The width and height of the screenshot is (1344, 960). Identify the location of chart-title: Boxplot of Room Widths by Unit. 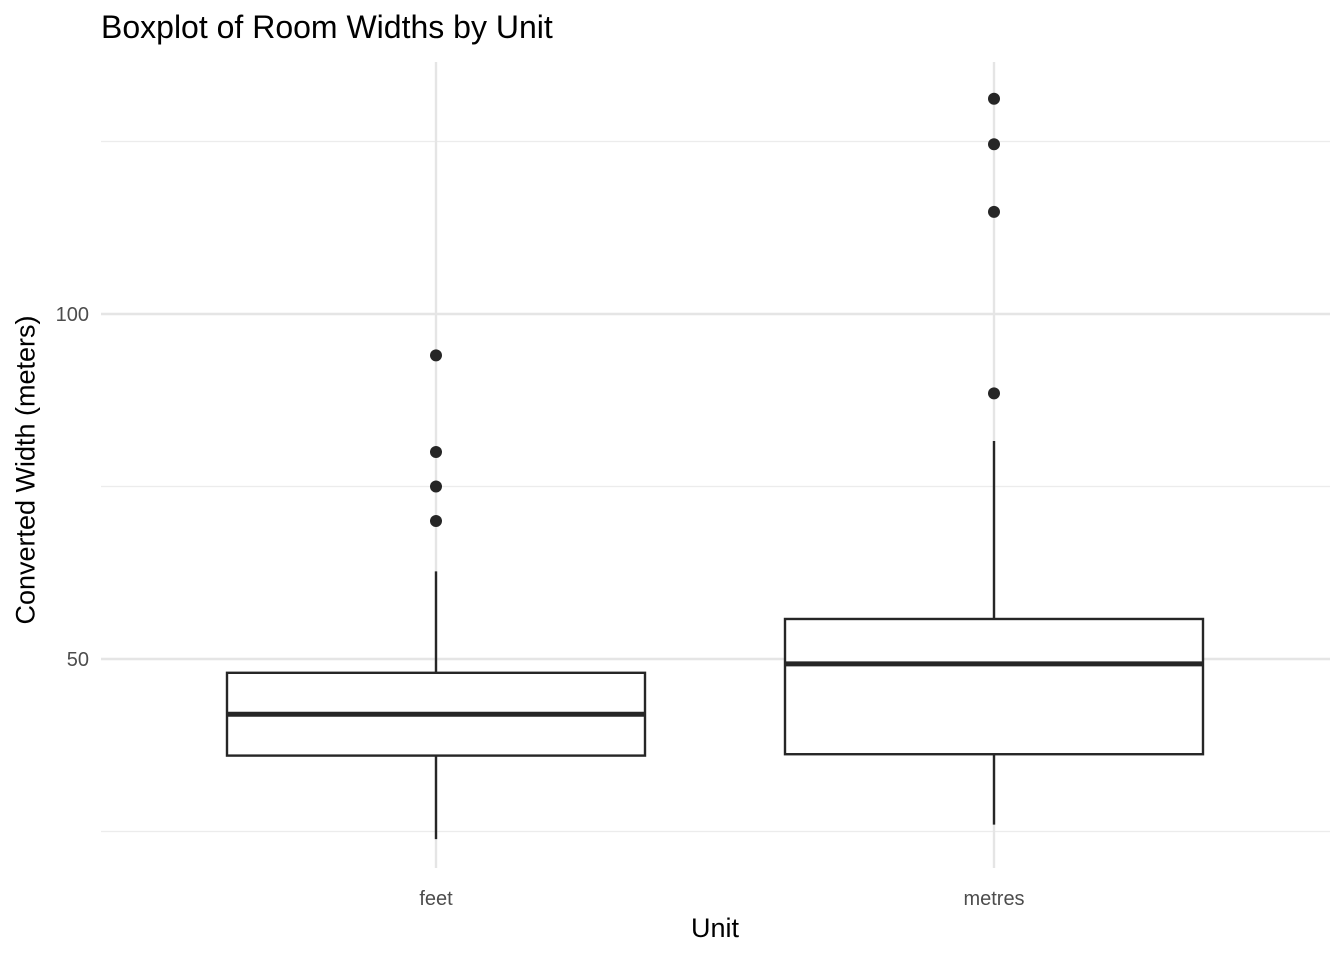
(327, 27).